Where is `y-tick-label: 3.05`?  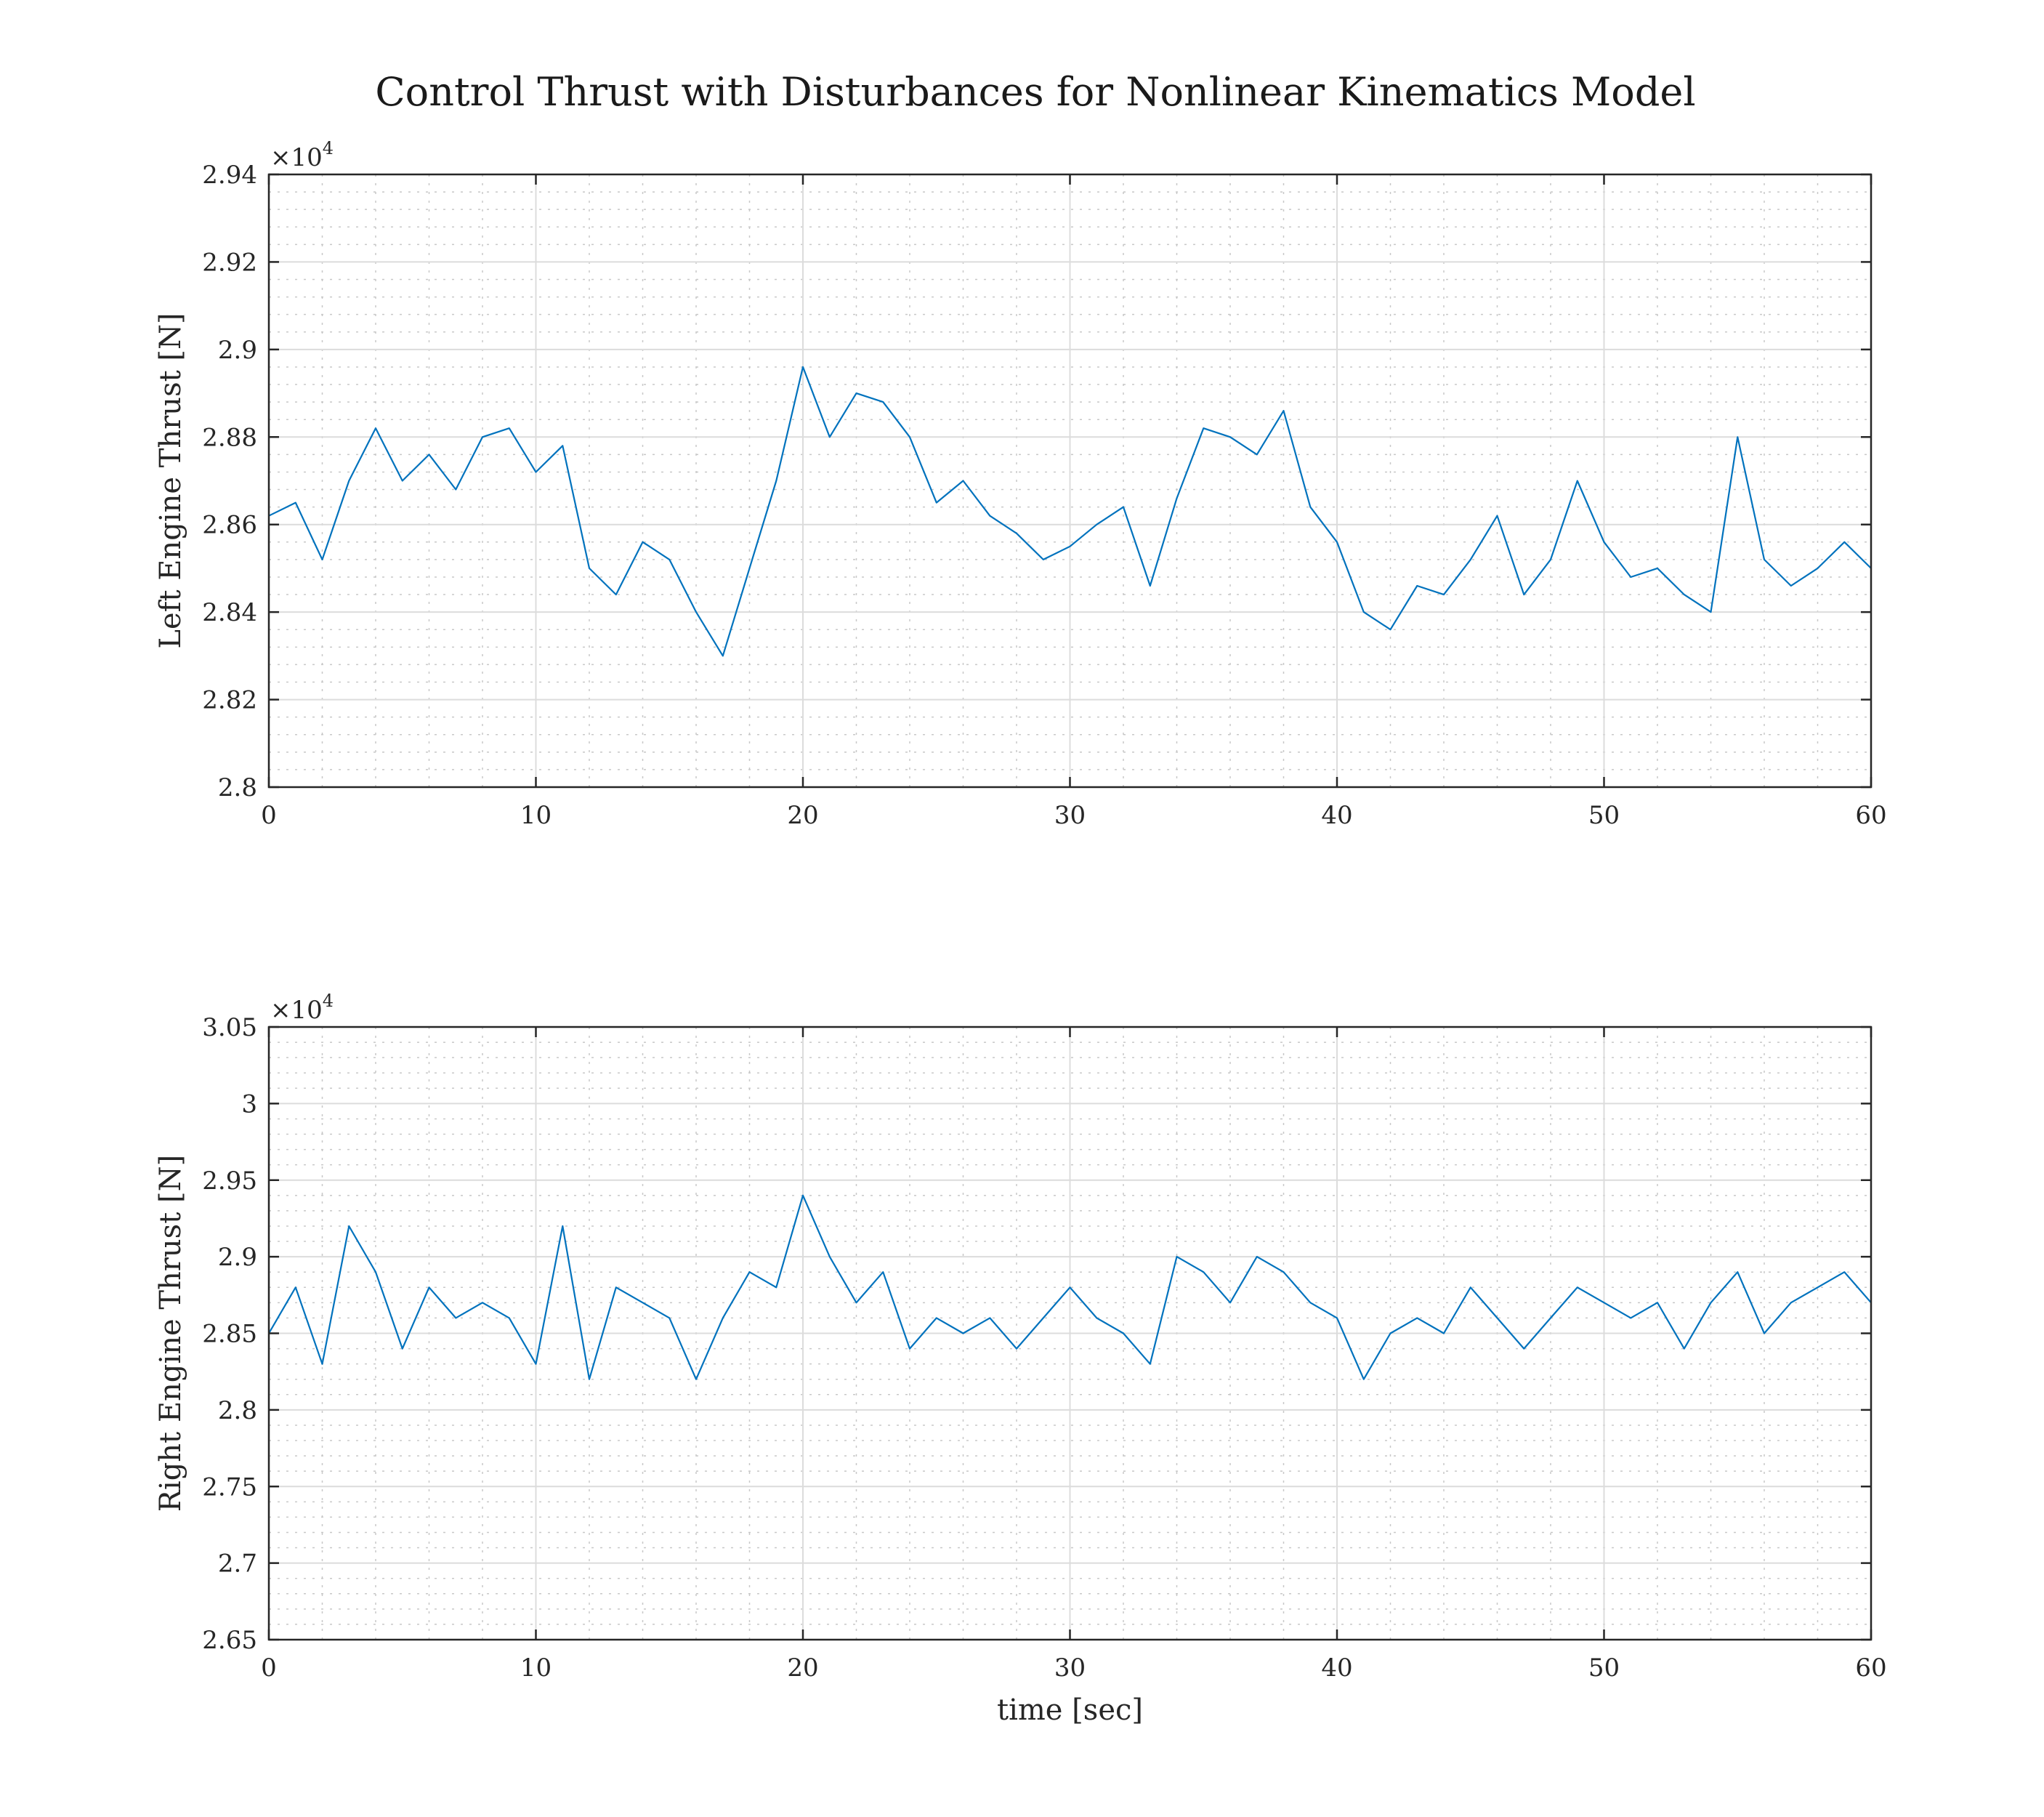 y-tick-label: 3.05 is located at coordinates (229, 1027).